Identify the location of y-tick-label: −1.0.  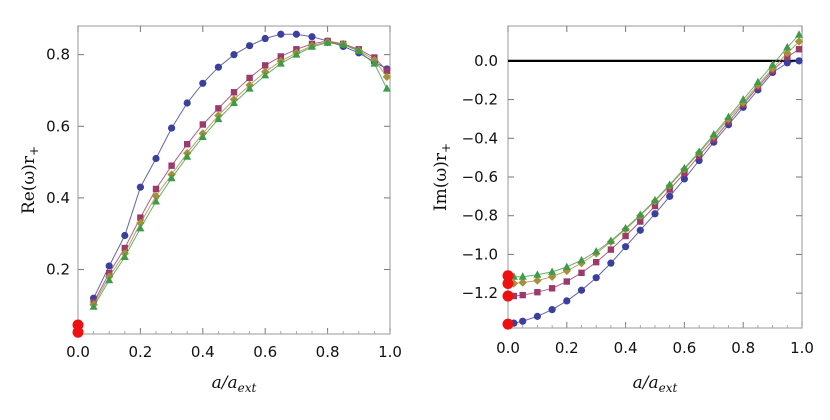
(480, 254).